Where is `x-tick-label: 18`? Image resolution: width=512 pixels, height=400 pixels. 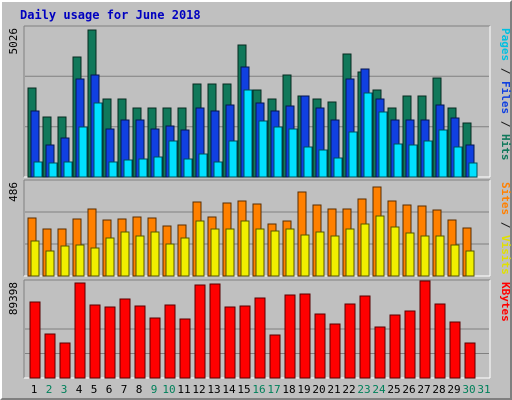 x-tick-label: 18 is located at coordinates (288, 389).